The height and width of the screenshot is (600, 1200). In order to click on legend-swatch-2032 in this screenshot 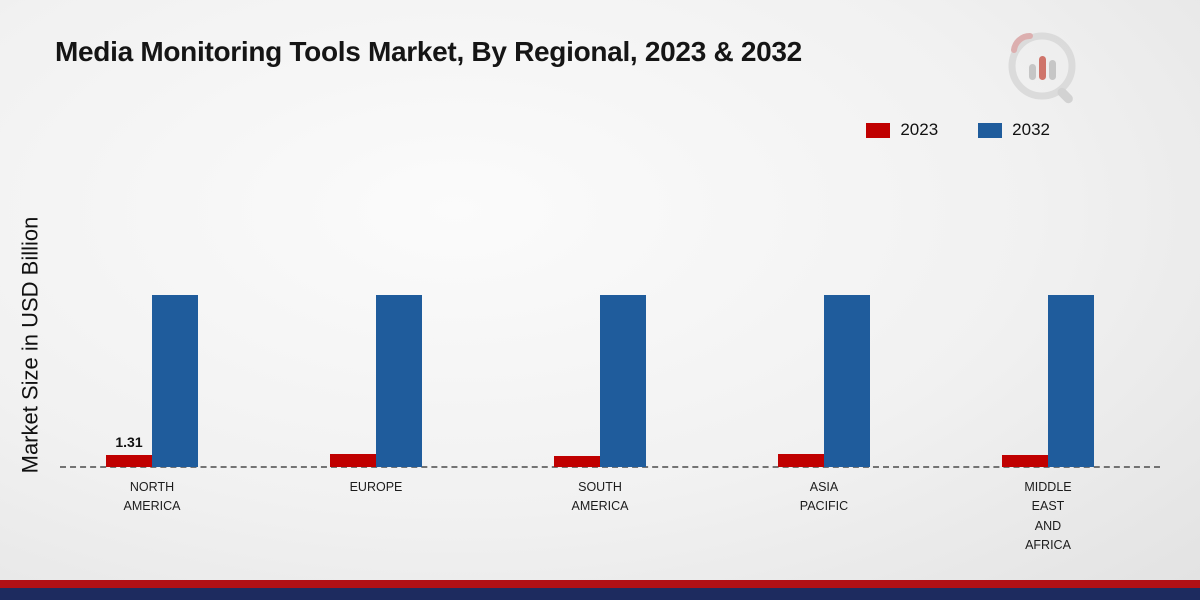, I will do `click(990, 130)`.